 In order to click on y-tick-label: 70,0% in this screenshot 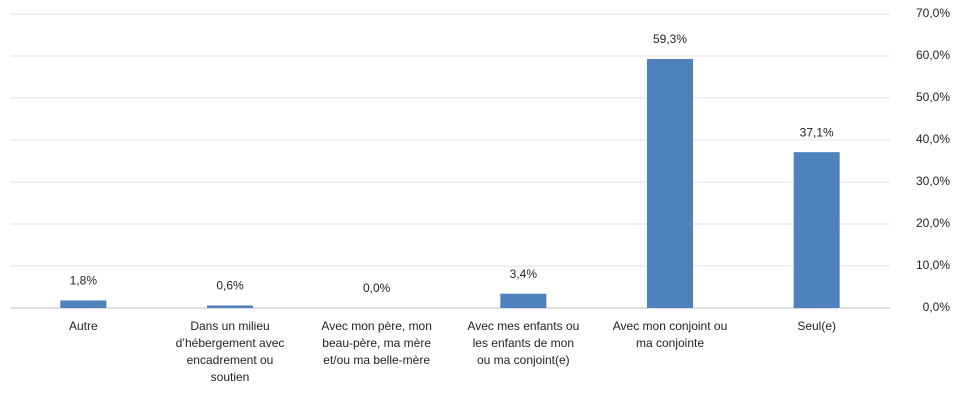, I will do `click(933, 13)`.